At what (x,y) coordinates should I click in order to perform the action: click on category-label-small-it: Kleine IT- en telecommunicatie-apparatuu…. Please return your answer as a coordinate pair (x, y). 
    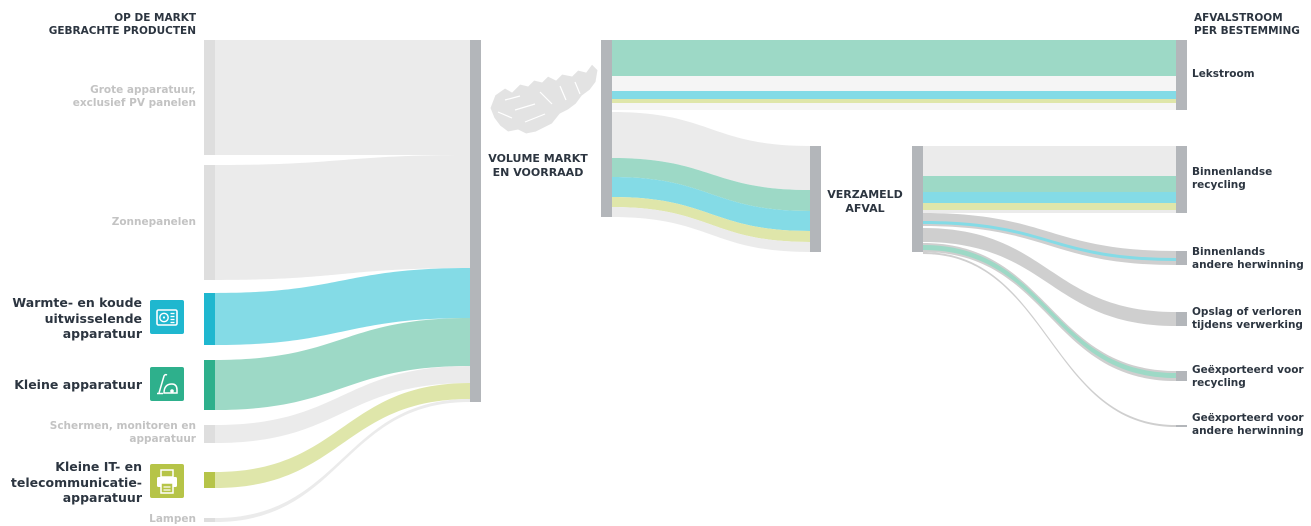
    Looking at the image, I should click on (76, 482).